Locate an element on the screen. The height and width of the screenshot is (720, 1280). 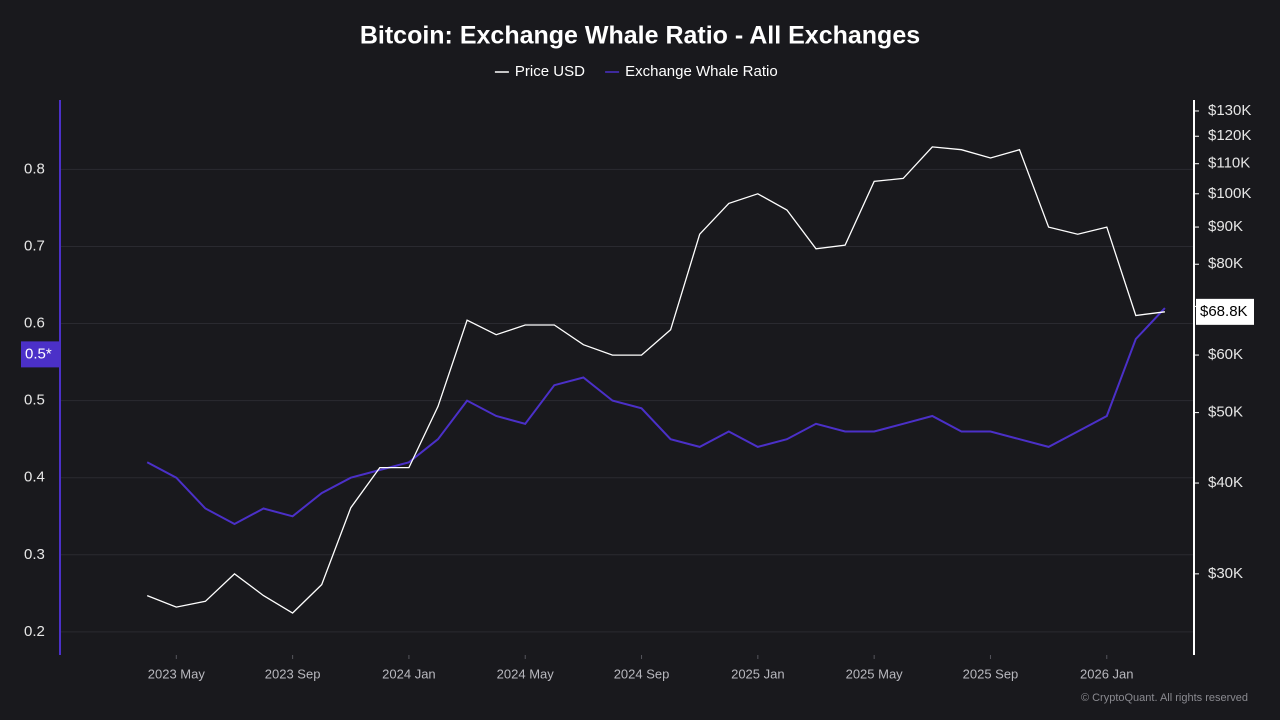
x-tick-label: 2024 Jan is located at coordinates (409, 673).